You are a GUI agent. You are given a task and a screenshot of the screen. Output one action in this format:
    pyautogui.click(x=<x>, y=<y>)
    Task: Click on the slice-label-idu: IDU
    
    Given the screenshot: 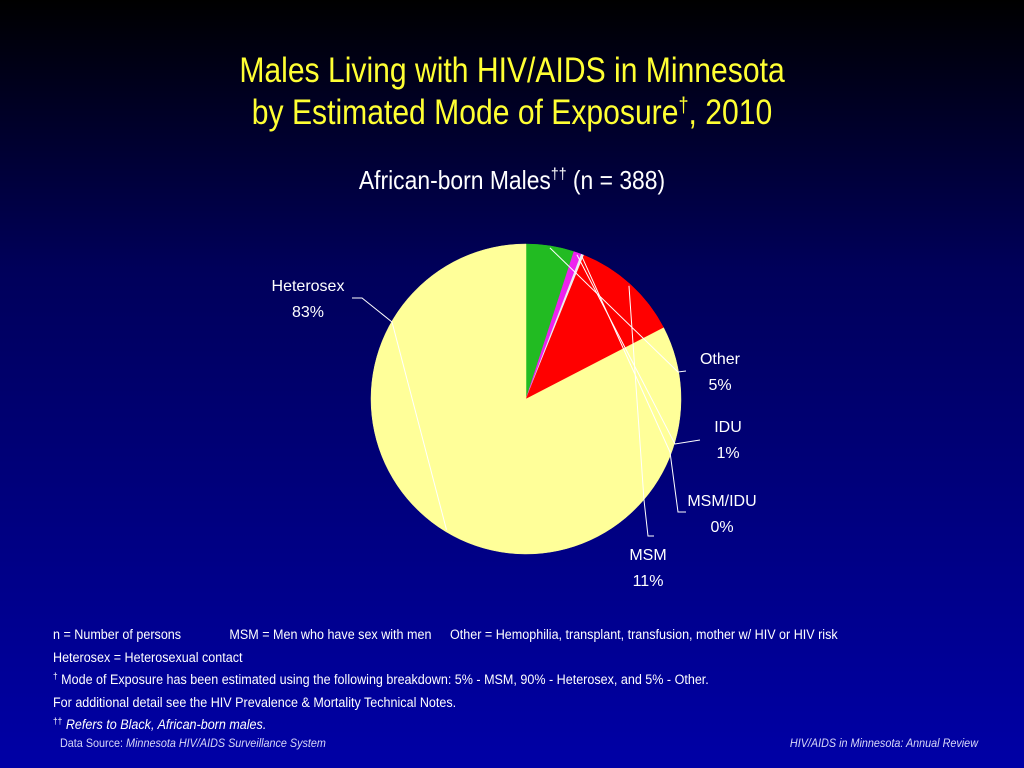 What is the action you would take?
    pyautogui.click(x=728, y=427)
    